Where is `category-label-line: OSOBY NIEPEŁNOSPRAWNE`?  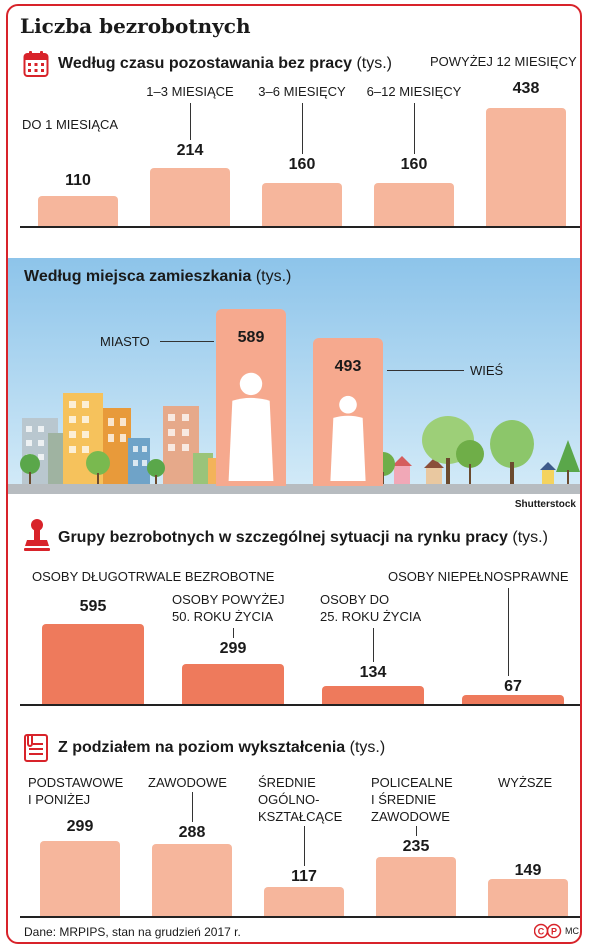
category-label-line: OSOBY NIEPEŁNOSPRAWNE is located at coordinates (478, 576).